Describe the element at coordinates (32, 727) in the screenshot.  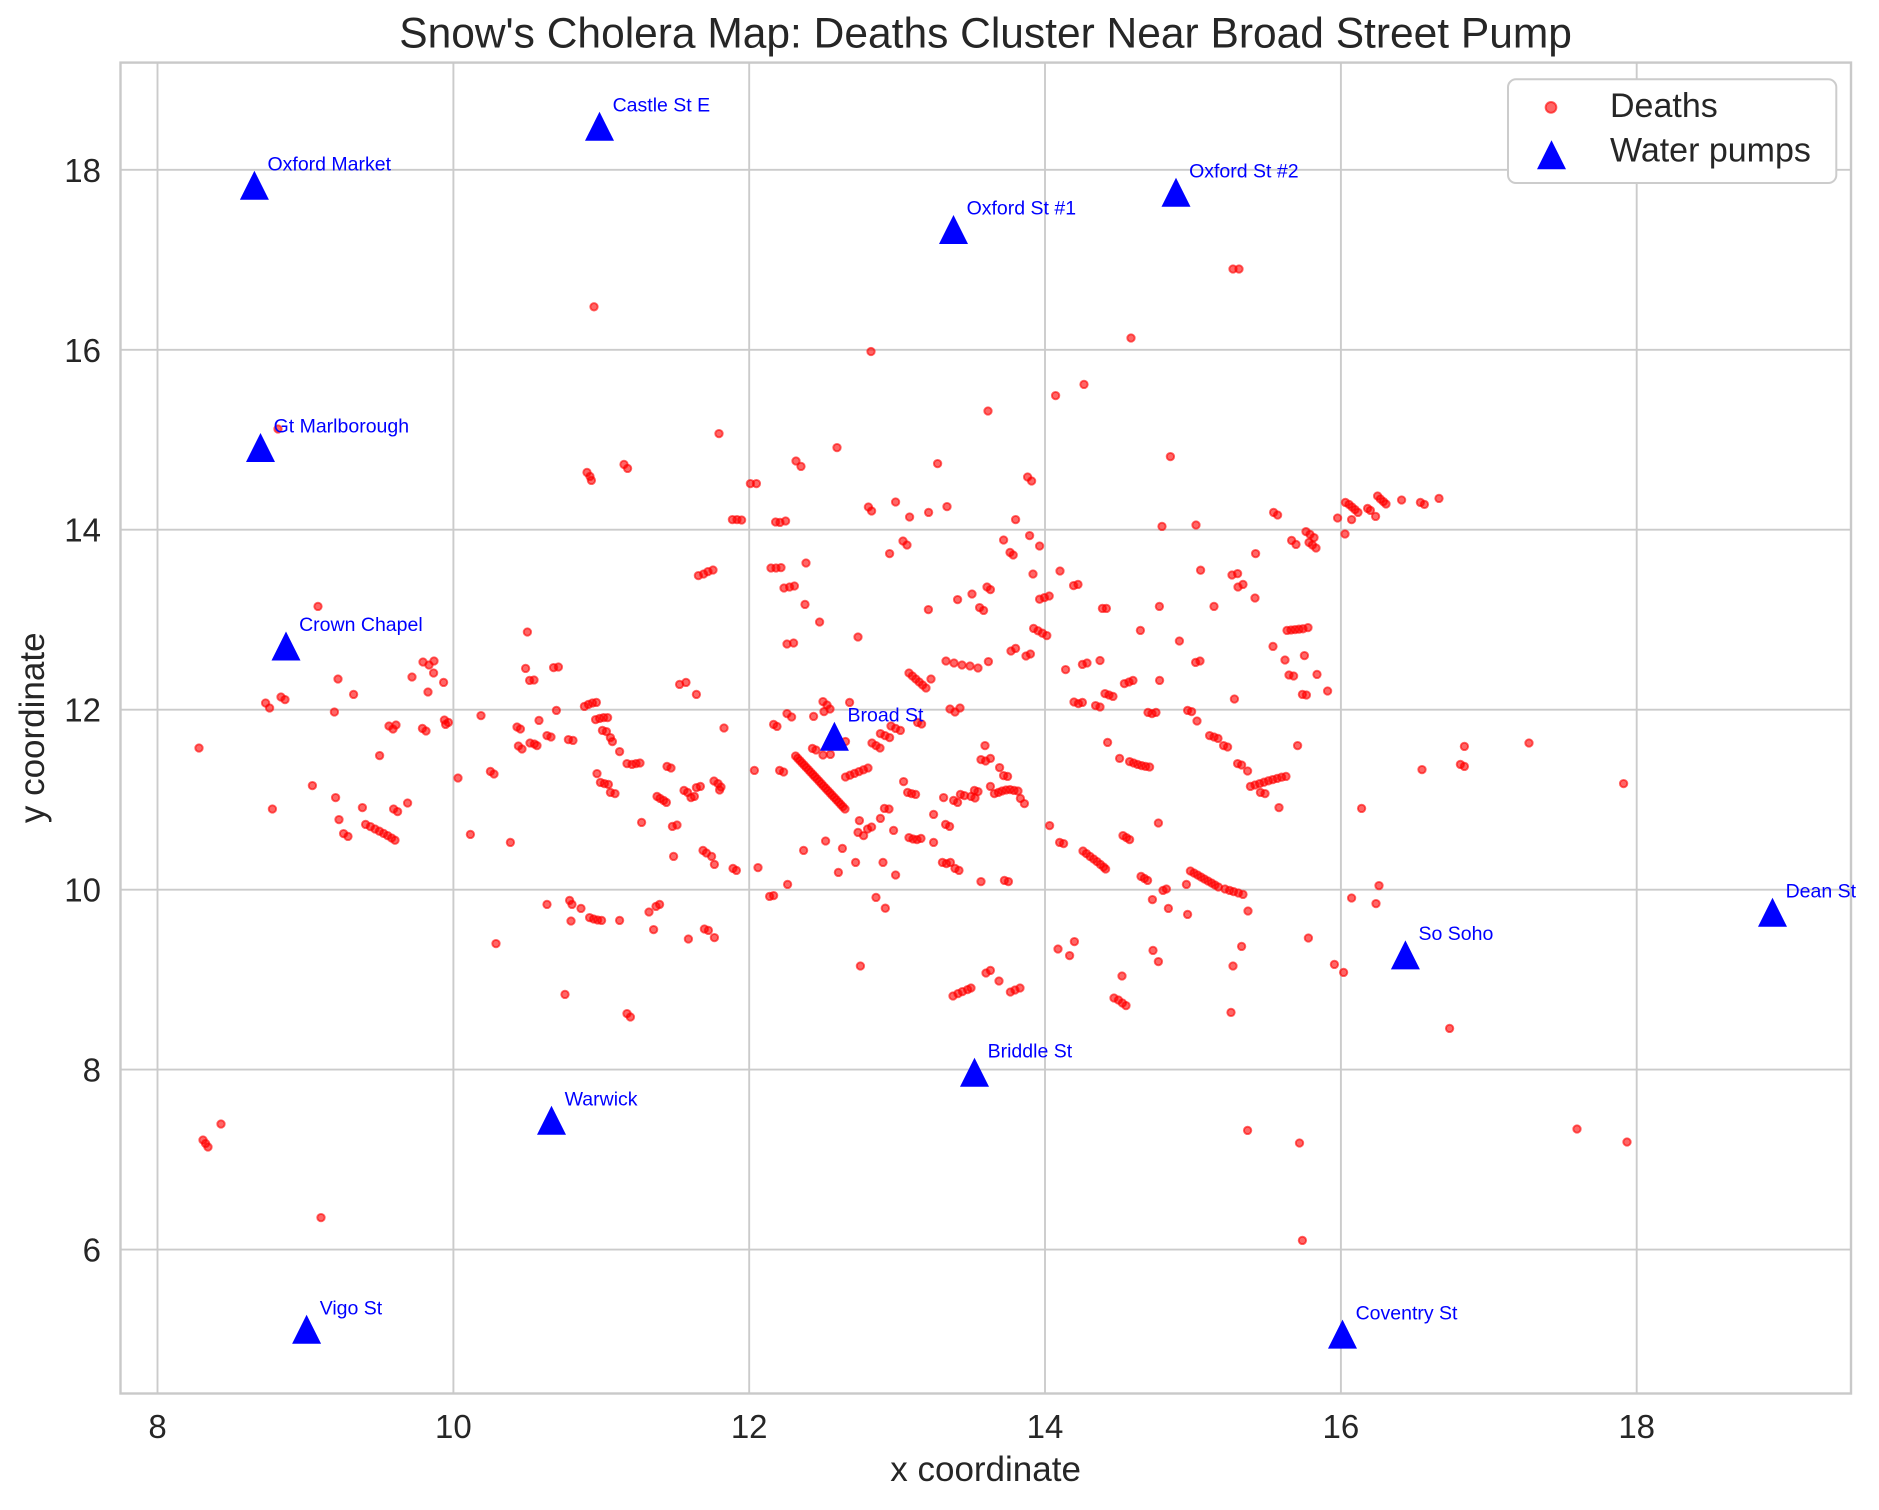
I see `svg-text: y coordinate` at that location.